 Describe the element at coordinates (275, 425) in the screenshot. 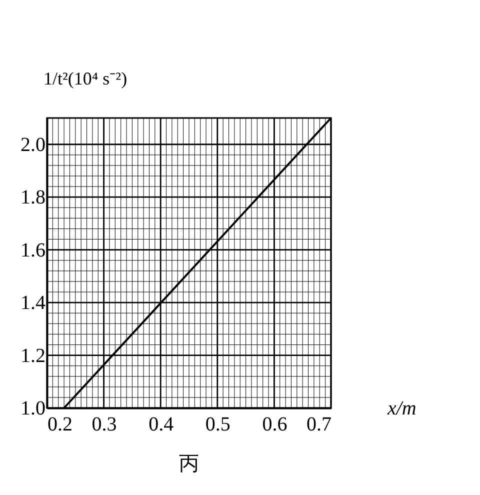

I see `x-tick-label: 0.6` at that location.